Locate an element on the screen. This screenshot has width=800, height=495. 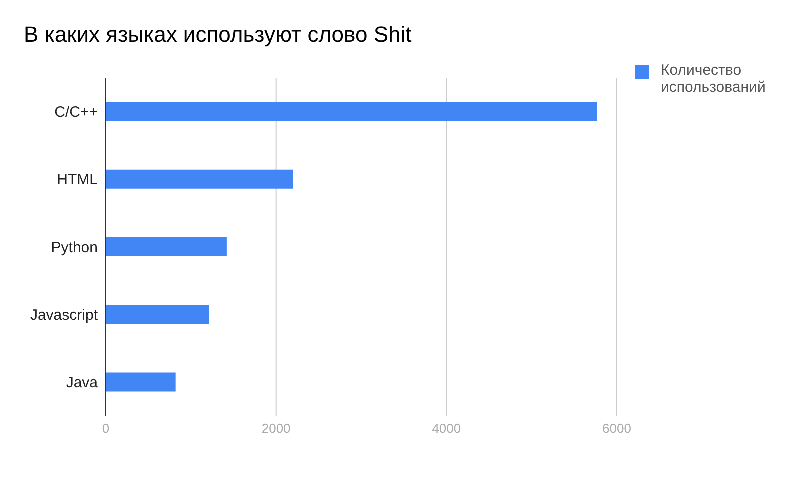
x-tick-label: 0 is located at coordinates (106, 428).